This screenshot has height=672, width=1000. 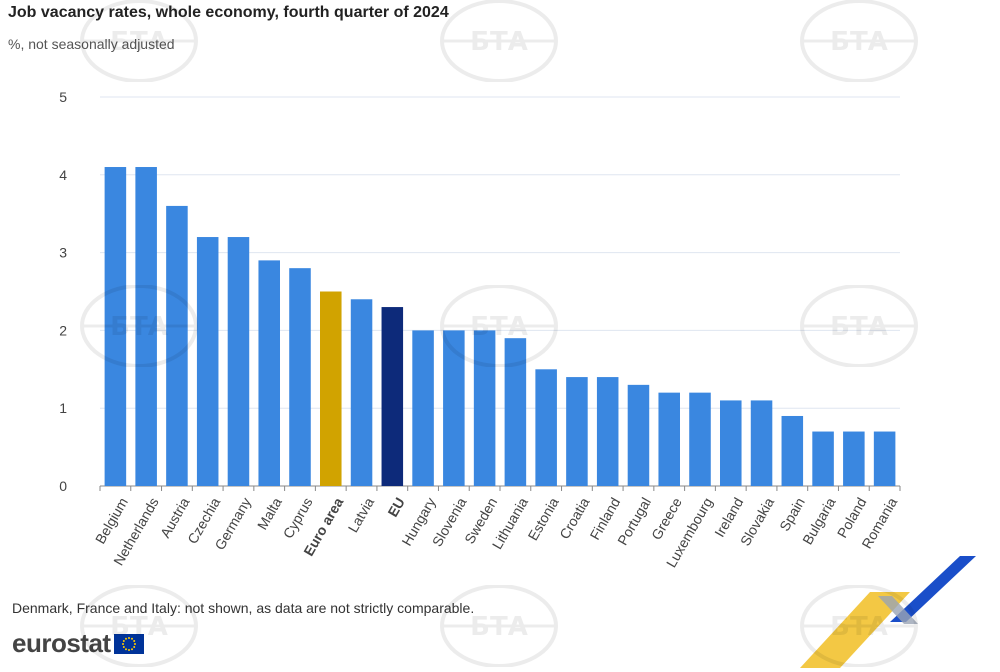 I want to click on y-tick-label: 2, so click(x=63, y=330).